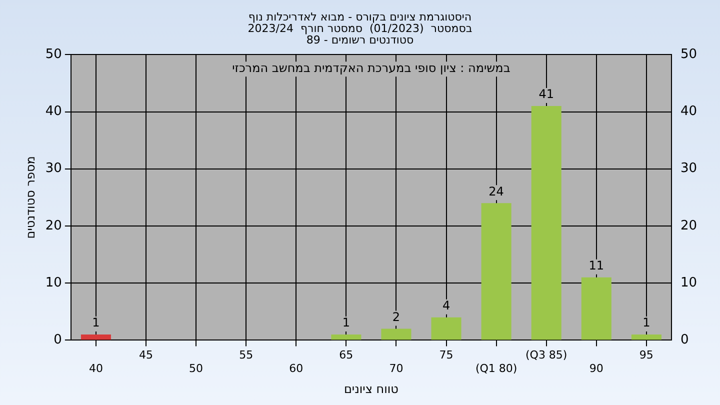  I want to click on data-label: 11, so click(596, 265).